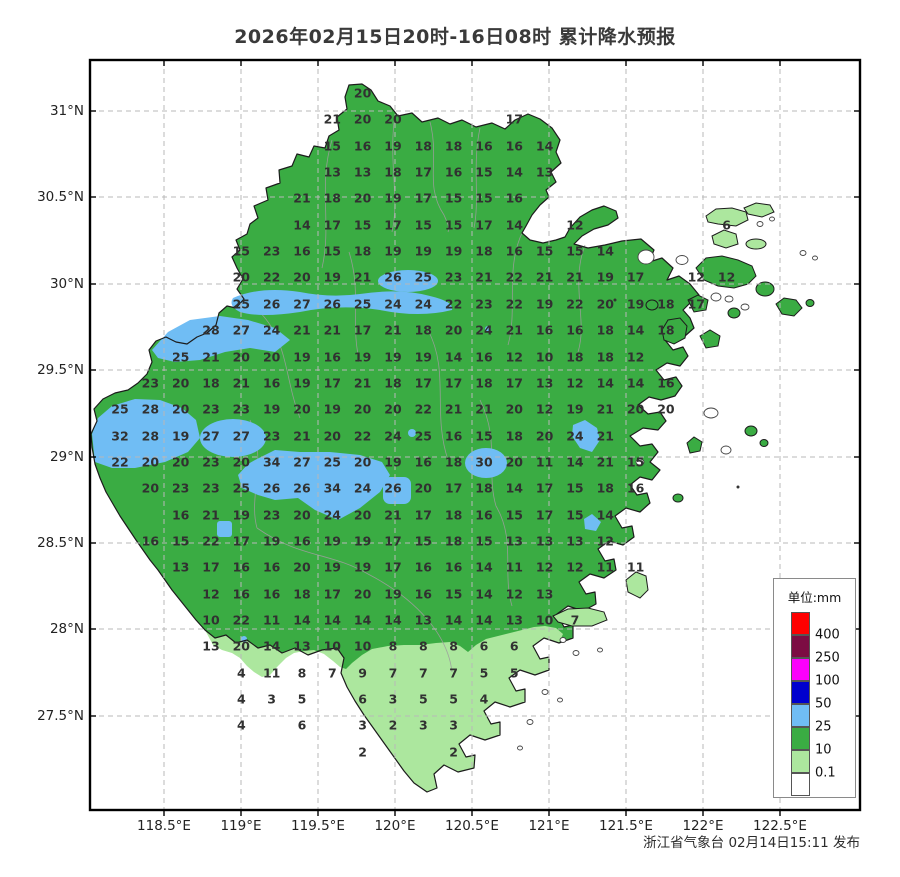 Image resolution: width=900 pixels, height=877 pixels. Describe the element at coordinates (241, 826) in the screenshot. I see `lon-tick-label: 119°E` at that location.